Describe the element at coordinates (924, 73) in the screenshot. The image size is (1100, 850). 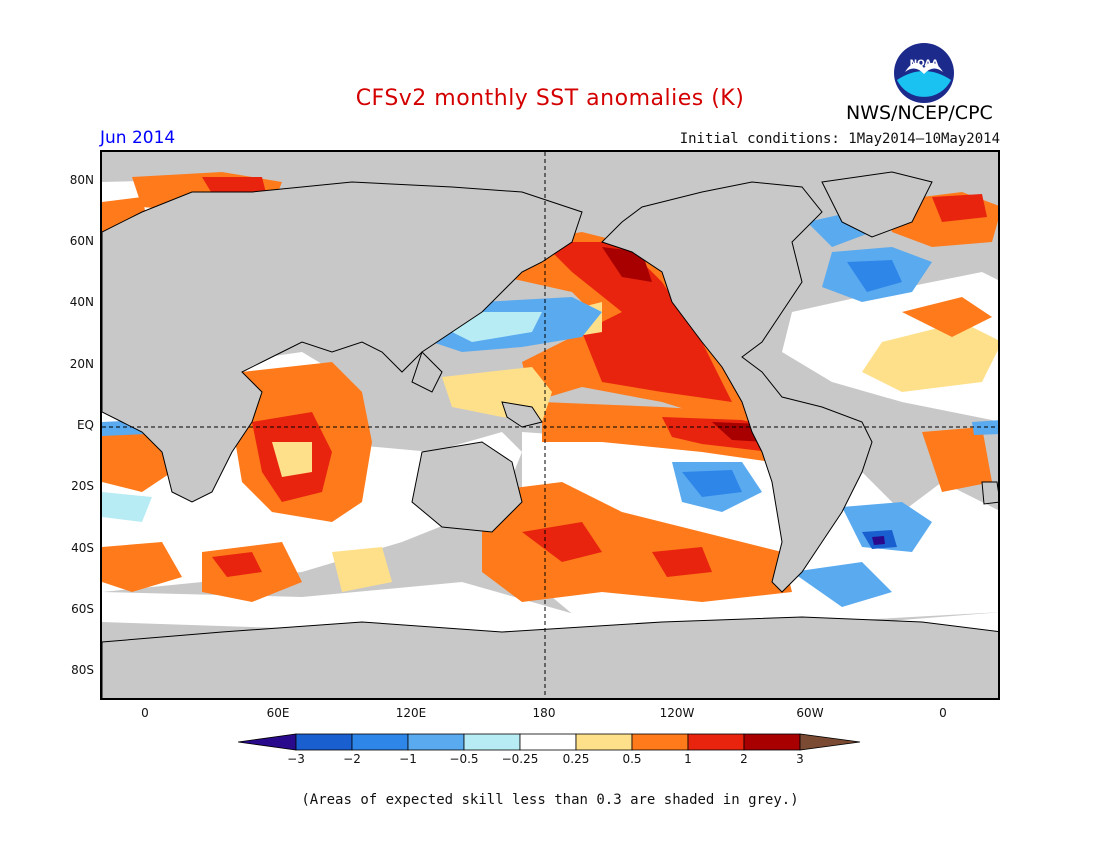
I see `noaa-logo-icon: NOAA` at that location.